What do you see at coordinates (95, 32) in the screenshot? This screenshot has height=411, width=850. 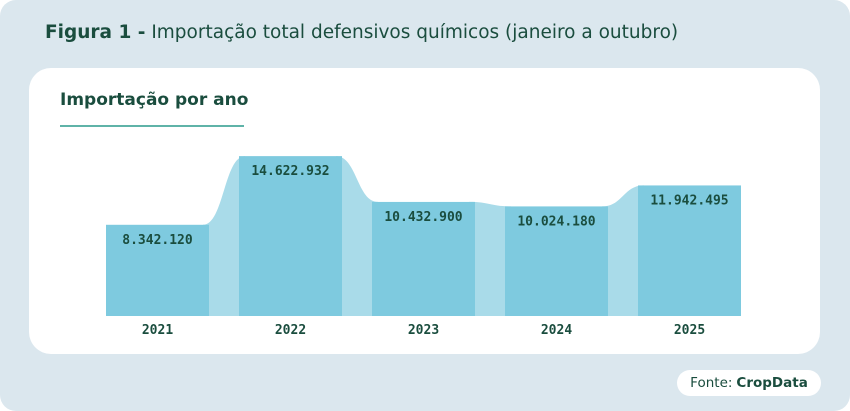 I see `figure-label: Figura 1 -` at bounding box center [95, 32].